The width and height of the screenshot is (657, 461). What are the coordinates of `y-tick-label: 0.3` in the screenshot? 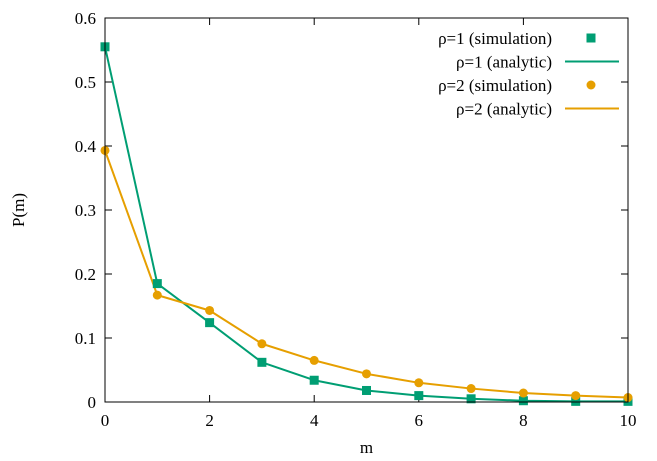 It's located at (85, 210).